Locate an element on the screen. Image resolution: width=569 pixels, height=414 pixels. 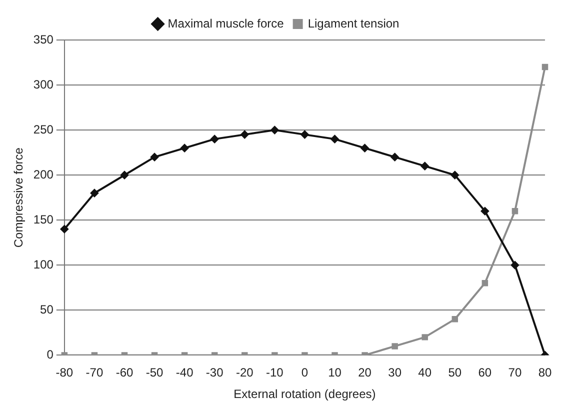
x-tick-label: 80 is located at coordinates (545, 373).